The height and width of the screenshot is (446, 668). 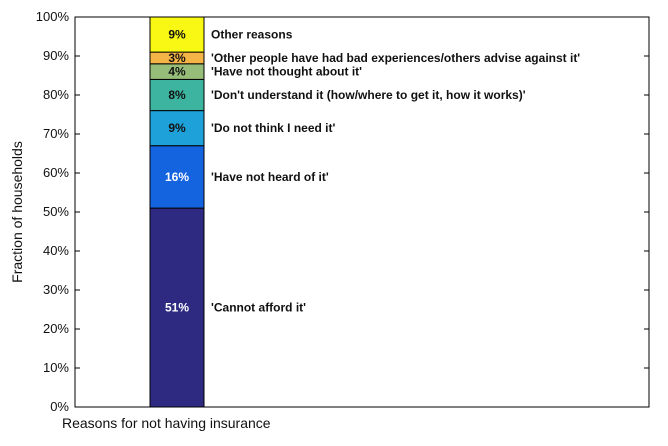 I want to click on segment-category-label: 'Do not think I need it', so click(x=273, y=128).